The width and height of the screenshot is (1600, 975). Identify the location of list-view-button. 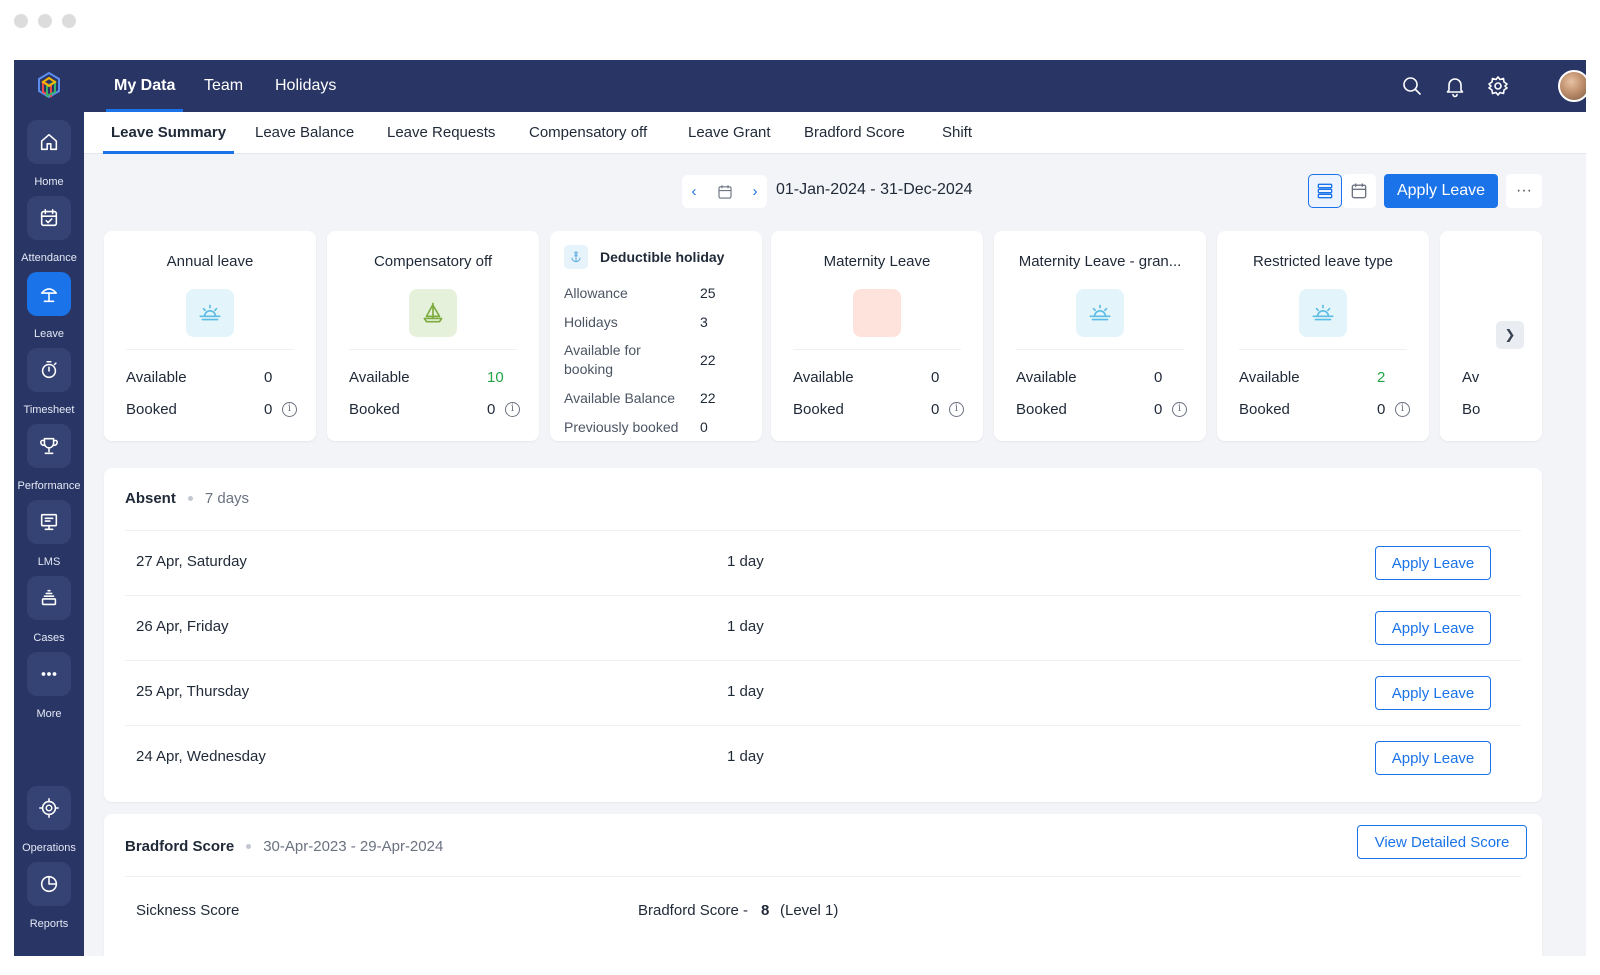
(1325, 191).